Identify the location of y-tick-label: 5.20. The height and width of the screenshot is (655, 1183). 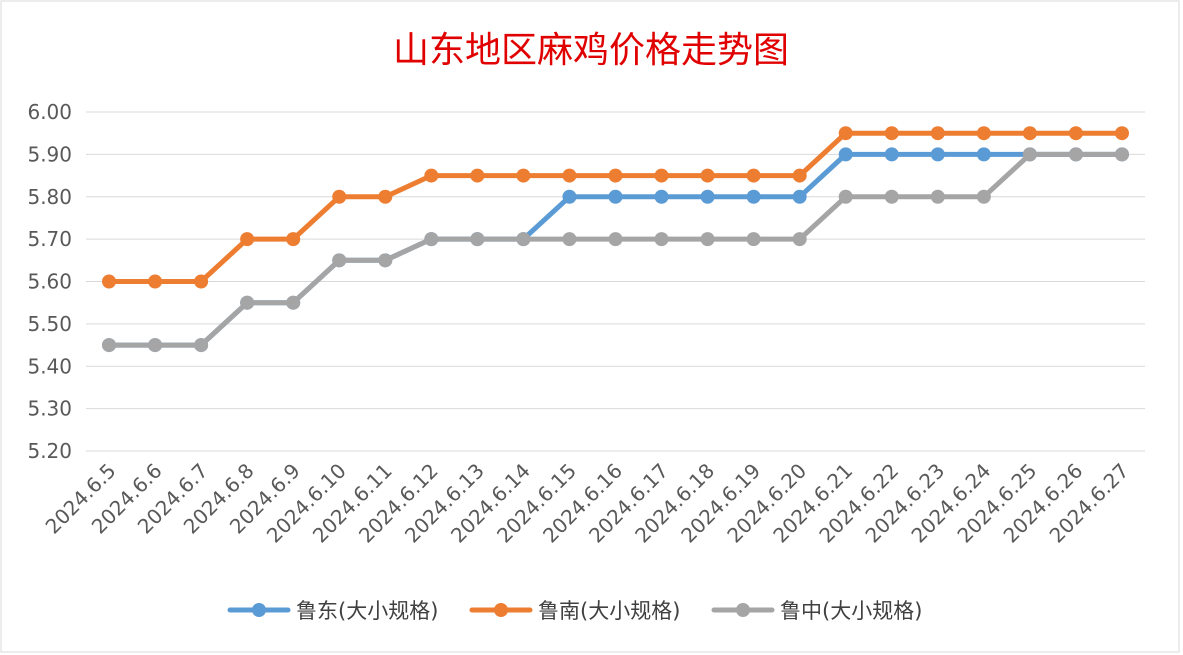
(49, 451).